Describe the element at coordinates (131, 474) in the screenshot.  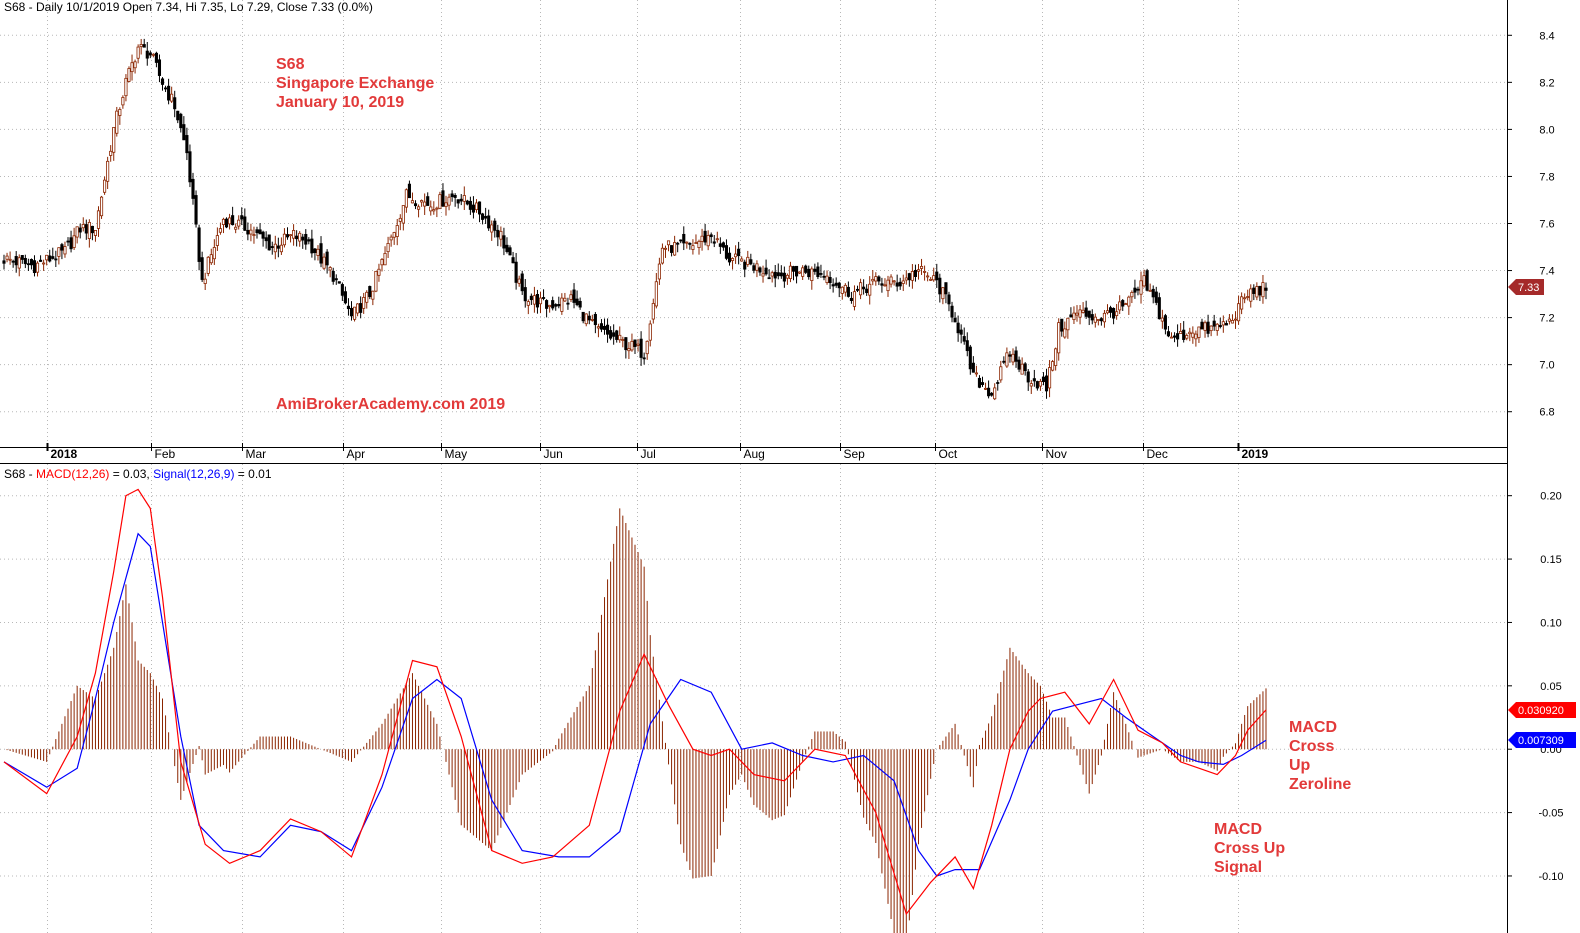
I see `macd-header-macd-value: = 0.03,` at that location.